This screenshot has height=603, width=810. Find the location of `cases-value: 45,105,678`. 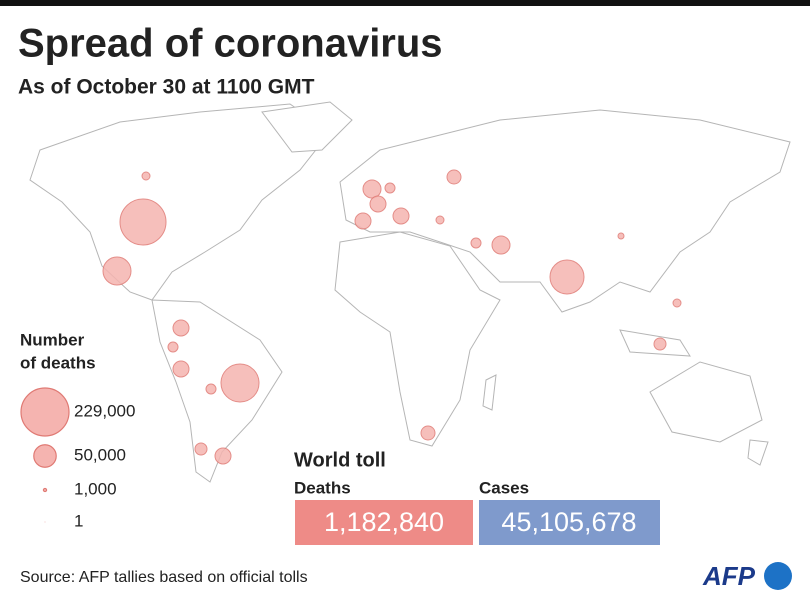

cases-value: 45,105,678 is located at coordinates (568, 522).